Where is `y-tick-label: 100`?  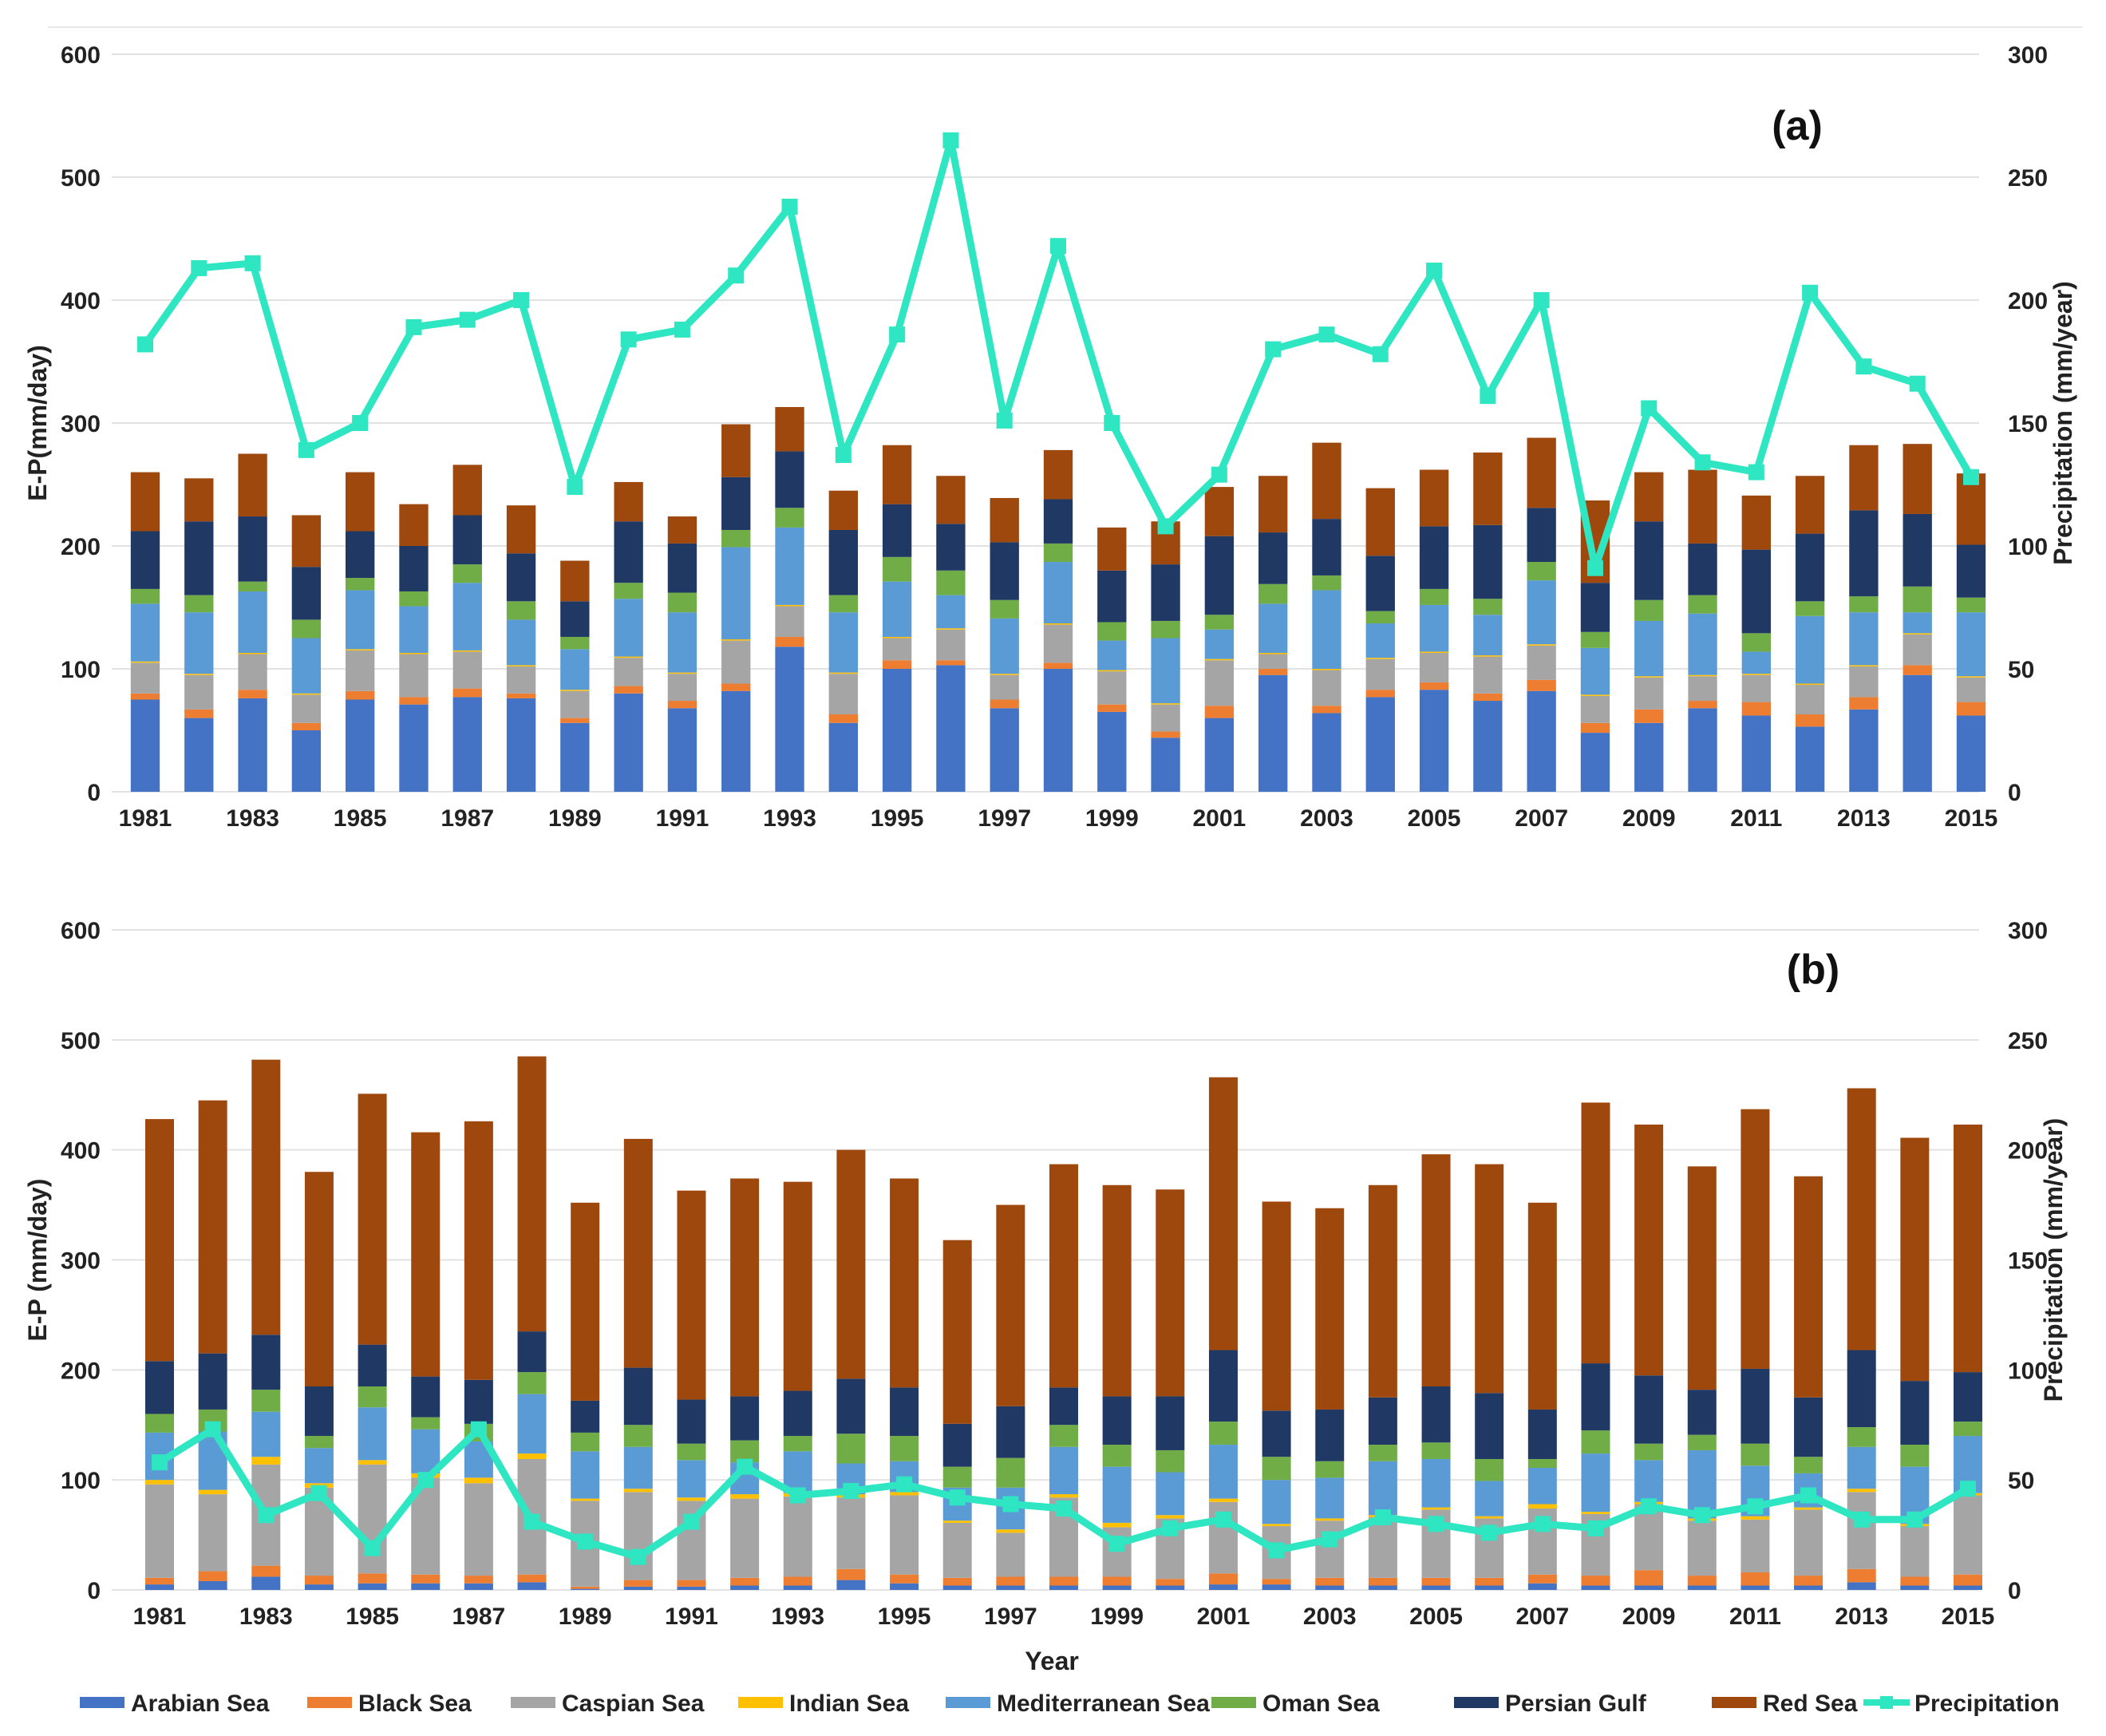
y-tick-label: 100 is located at coordinates (81, 670).